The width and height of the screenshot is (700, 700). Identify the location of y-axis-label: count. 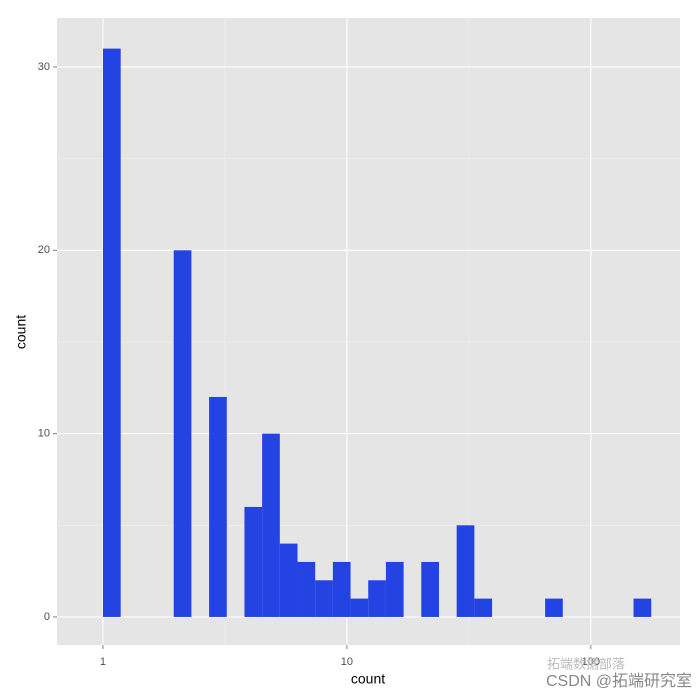
(21, 332).